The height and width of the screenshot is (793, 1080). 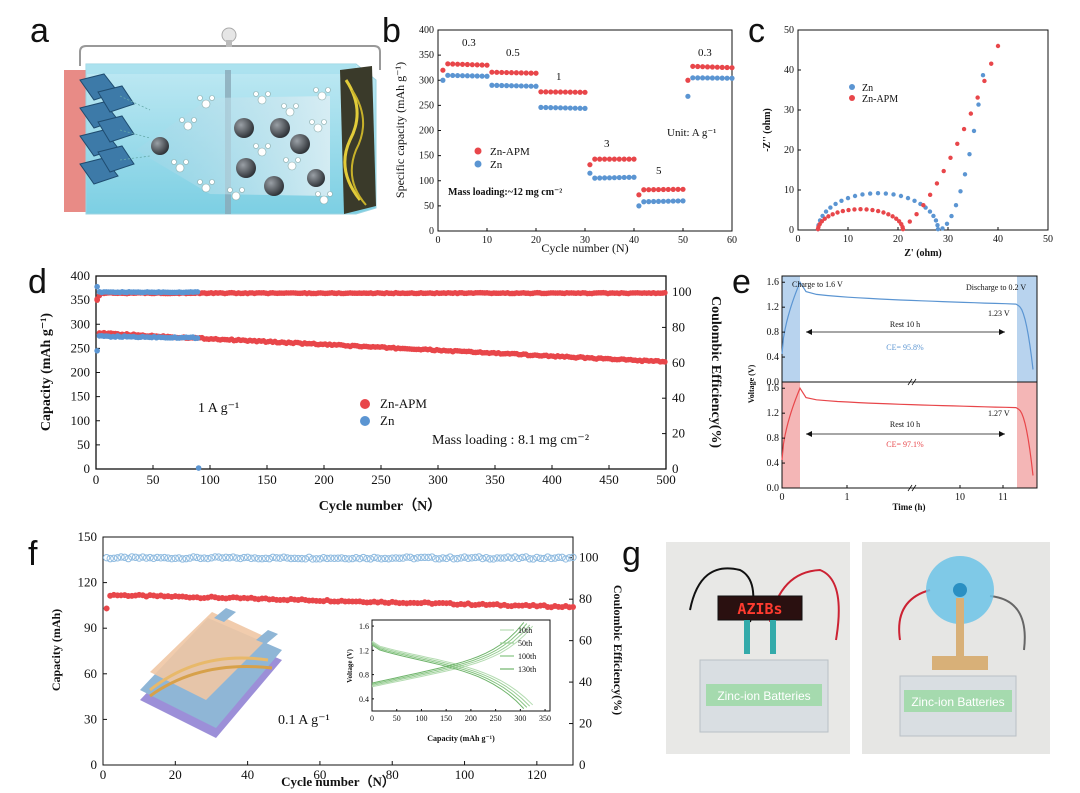 What do you see at coordinates (487, 240) in the screenshot?
I see `x-tick-label: 10` at bounding box center [487, 240].